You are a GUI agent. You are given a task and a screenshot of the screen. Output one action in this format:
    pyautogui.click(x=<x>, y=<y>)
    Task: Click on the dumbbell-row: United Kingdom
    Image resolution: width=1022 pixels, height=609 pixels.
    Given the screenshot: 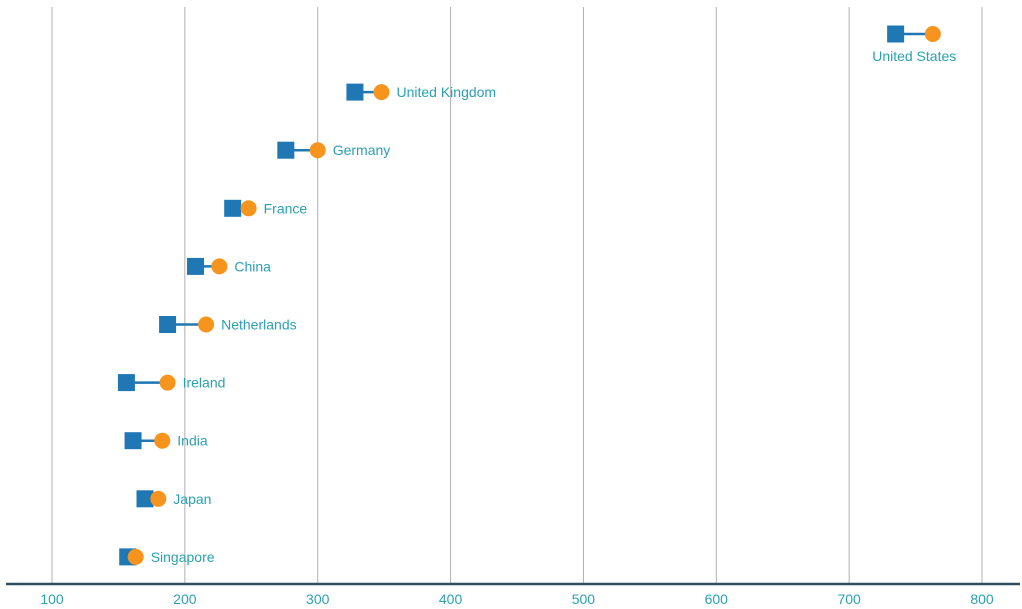 What is the action you would take?
    pyautogui.click(x=421, y=92)
    